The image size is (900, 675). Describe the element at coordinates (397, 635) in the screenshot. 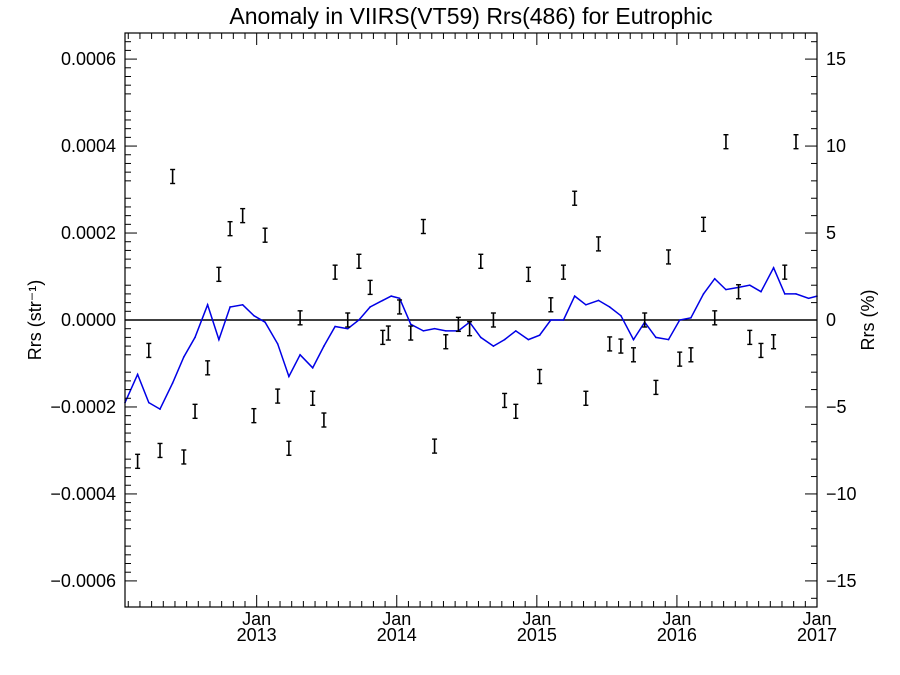

I see `x-tick-label-year: 2014` at that location.